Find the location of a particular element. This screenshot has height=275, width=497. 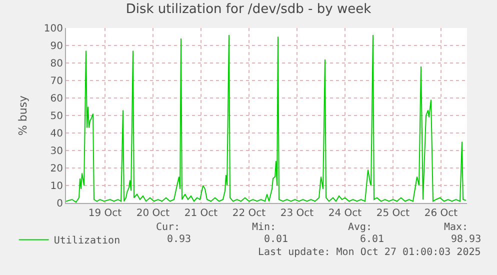

text: Max: is located at coordinates (456, 227).